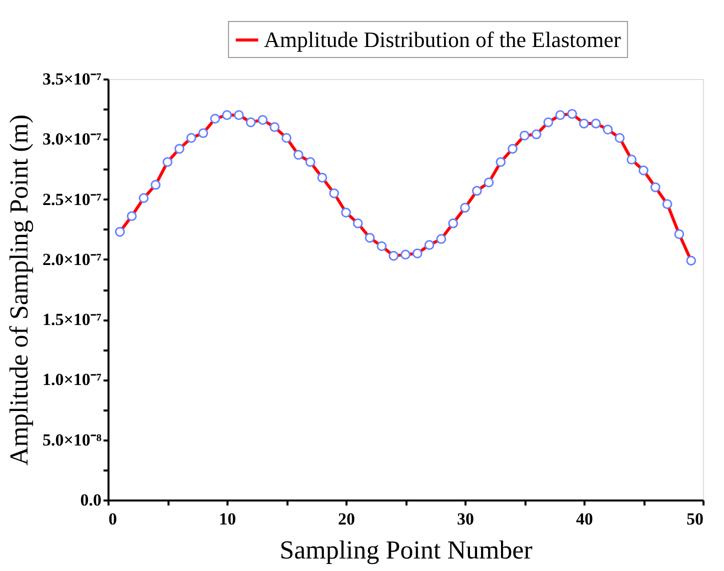 This screenshot has width=724, height=571. Describe the element at coordinates (19, 290) in the screenshot. I see `y-axis-title: Amplitude of Sampling Point (m)` at that location.